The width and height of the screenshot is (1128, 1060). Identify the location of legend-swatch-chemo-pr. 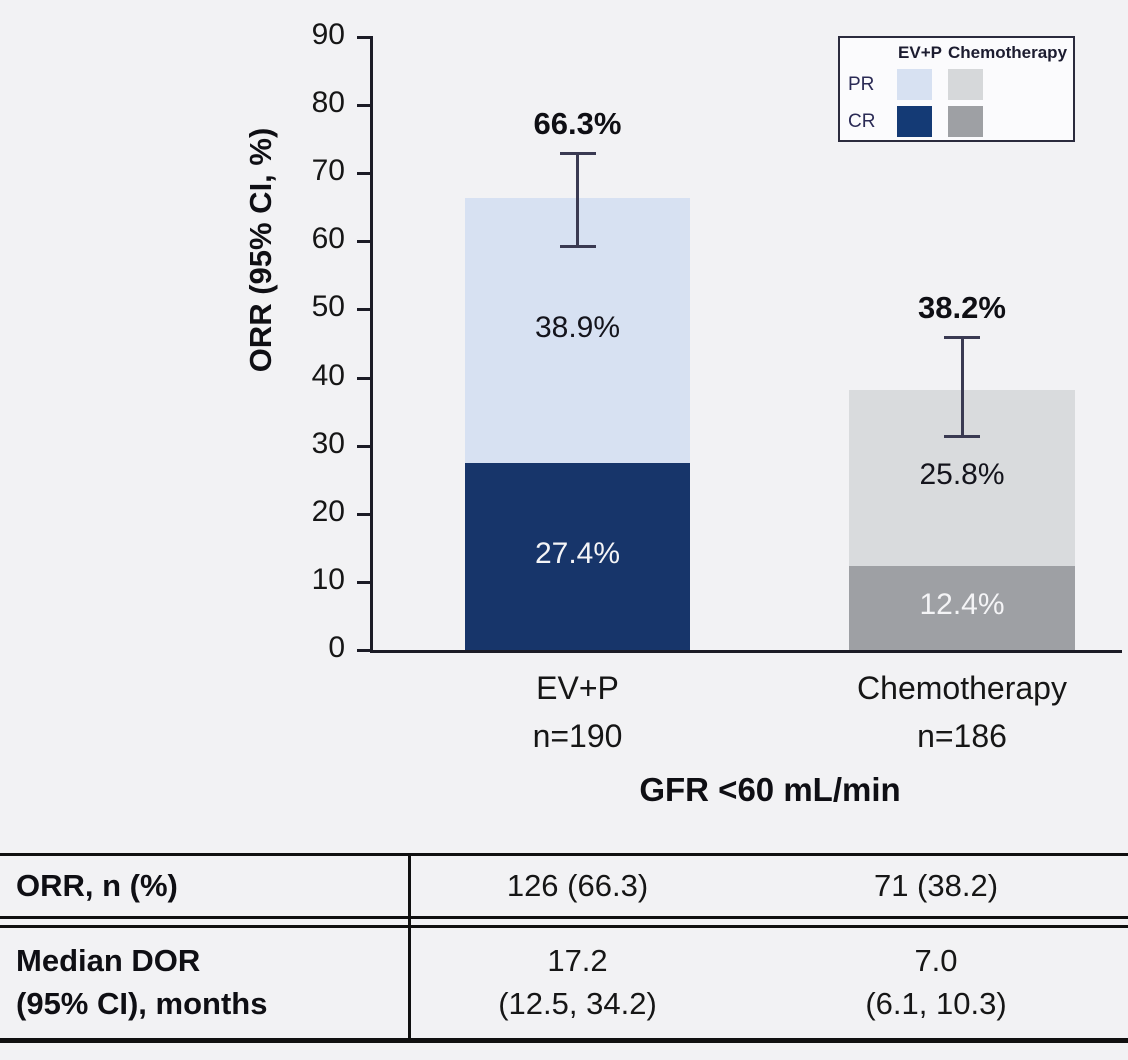
(965, 84).